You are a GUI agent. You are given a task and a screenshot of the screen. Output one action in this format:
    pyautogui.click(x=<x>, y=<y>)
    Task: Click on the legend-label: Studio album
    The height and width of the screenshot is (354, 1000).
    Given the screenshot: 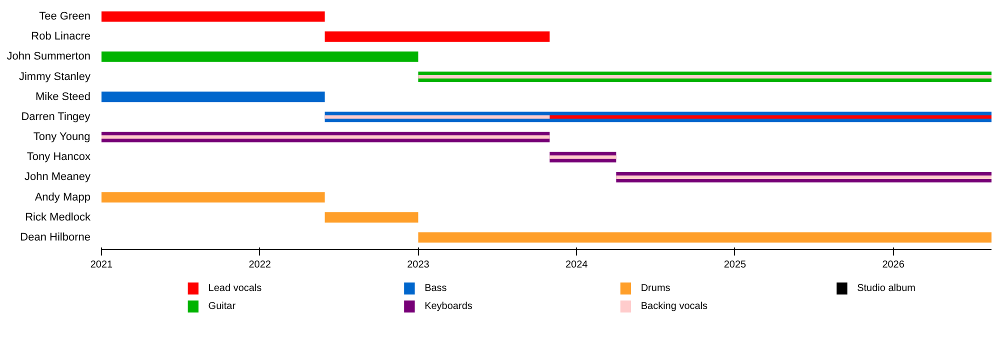 What is the action you would take?
    pyautogui.click(x=886, y=288)
    